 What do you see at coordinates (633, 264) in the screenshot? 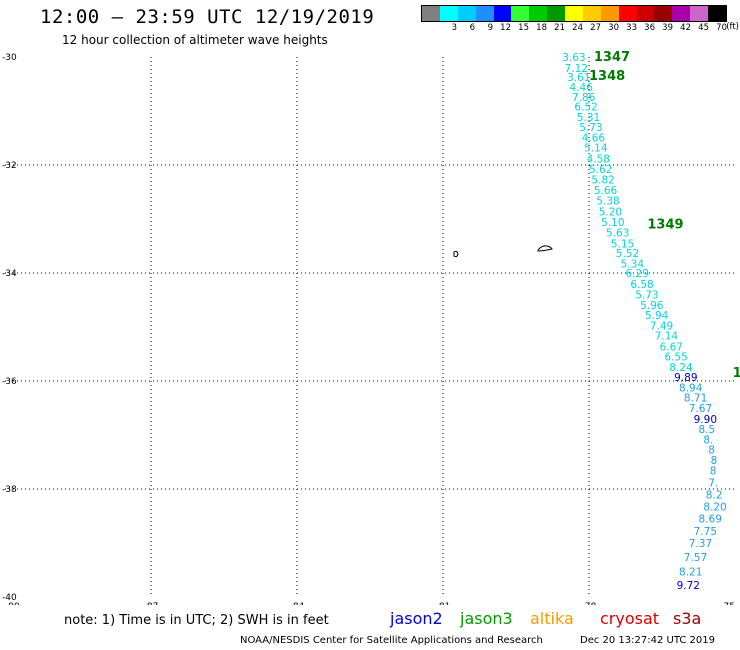
I see `wave-height-reading: 5.34` at bounding box center [633, 264].